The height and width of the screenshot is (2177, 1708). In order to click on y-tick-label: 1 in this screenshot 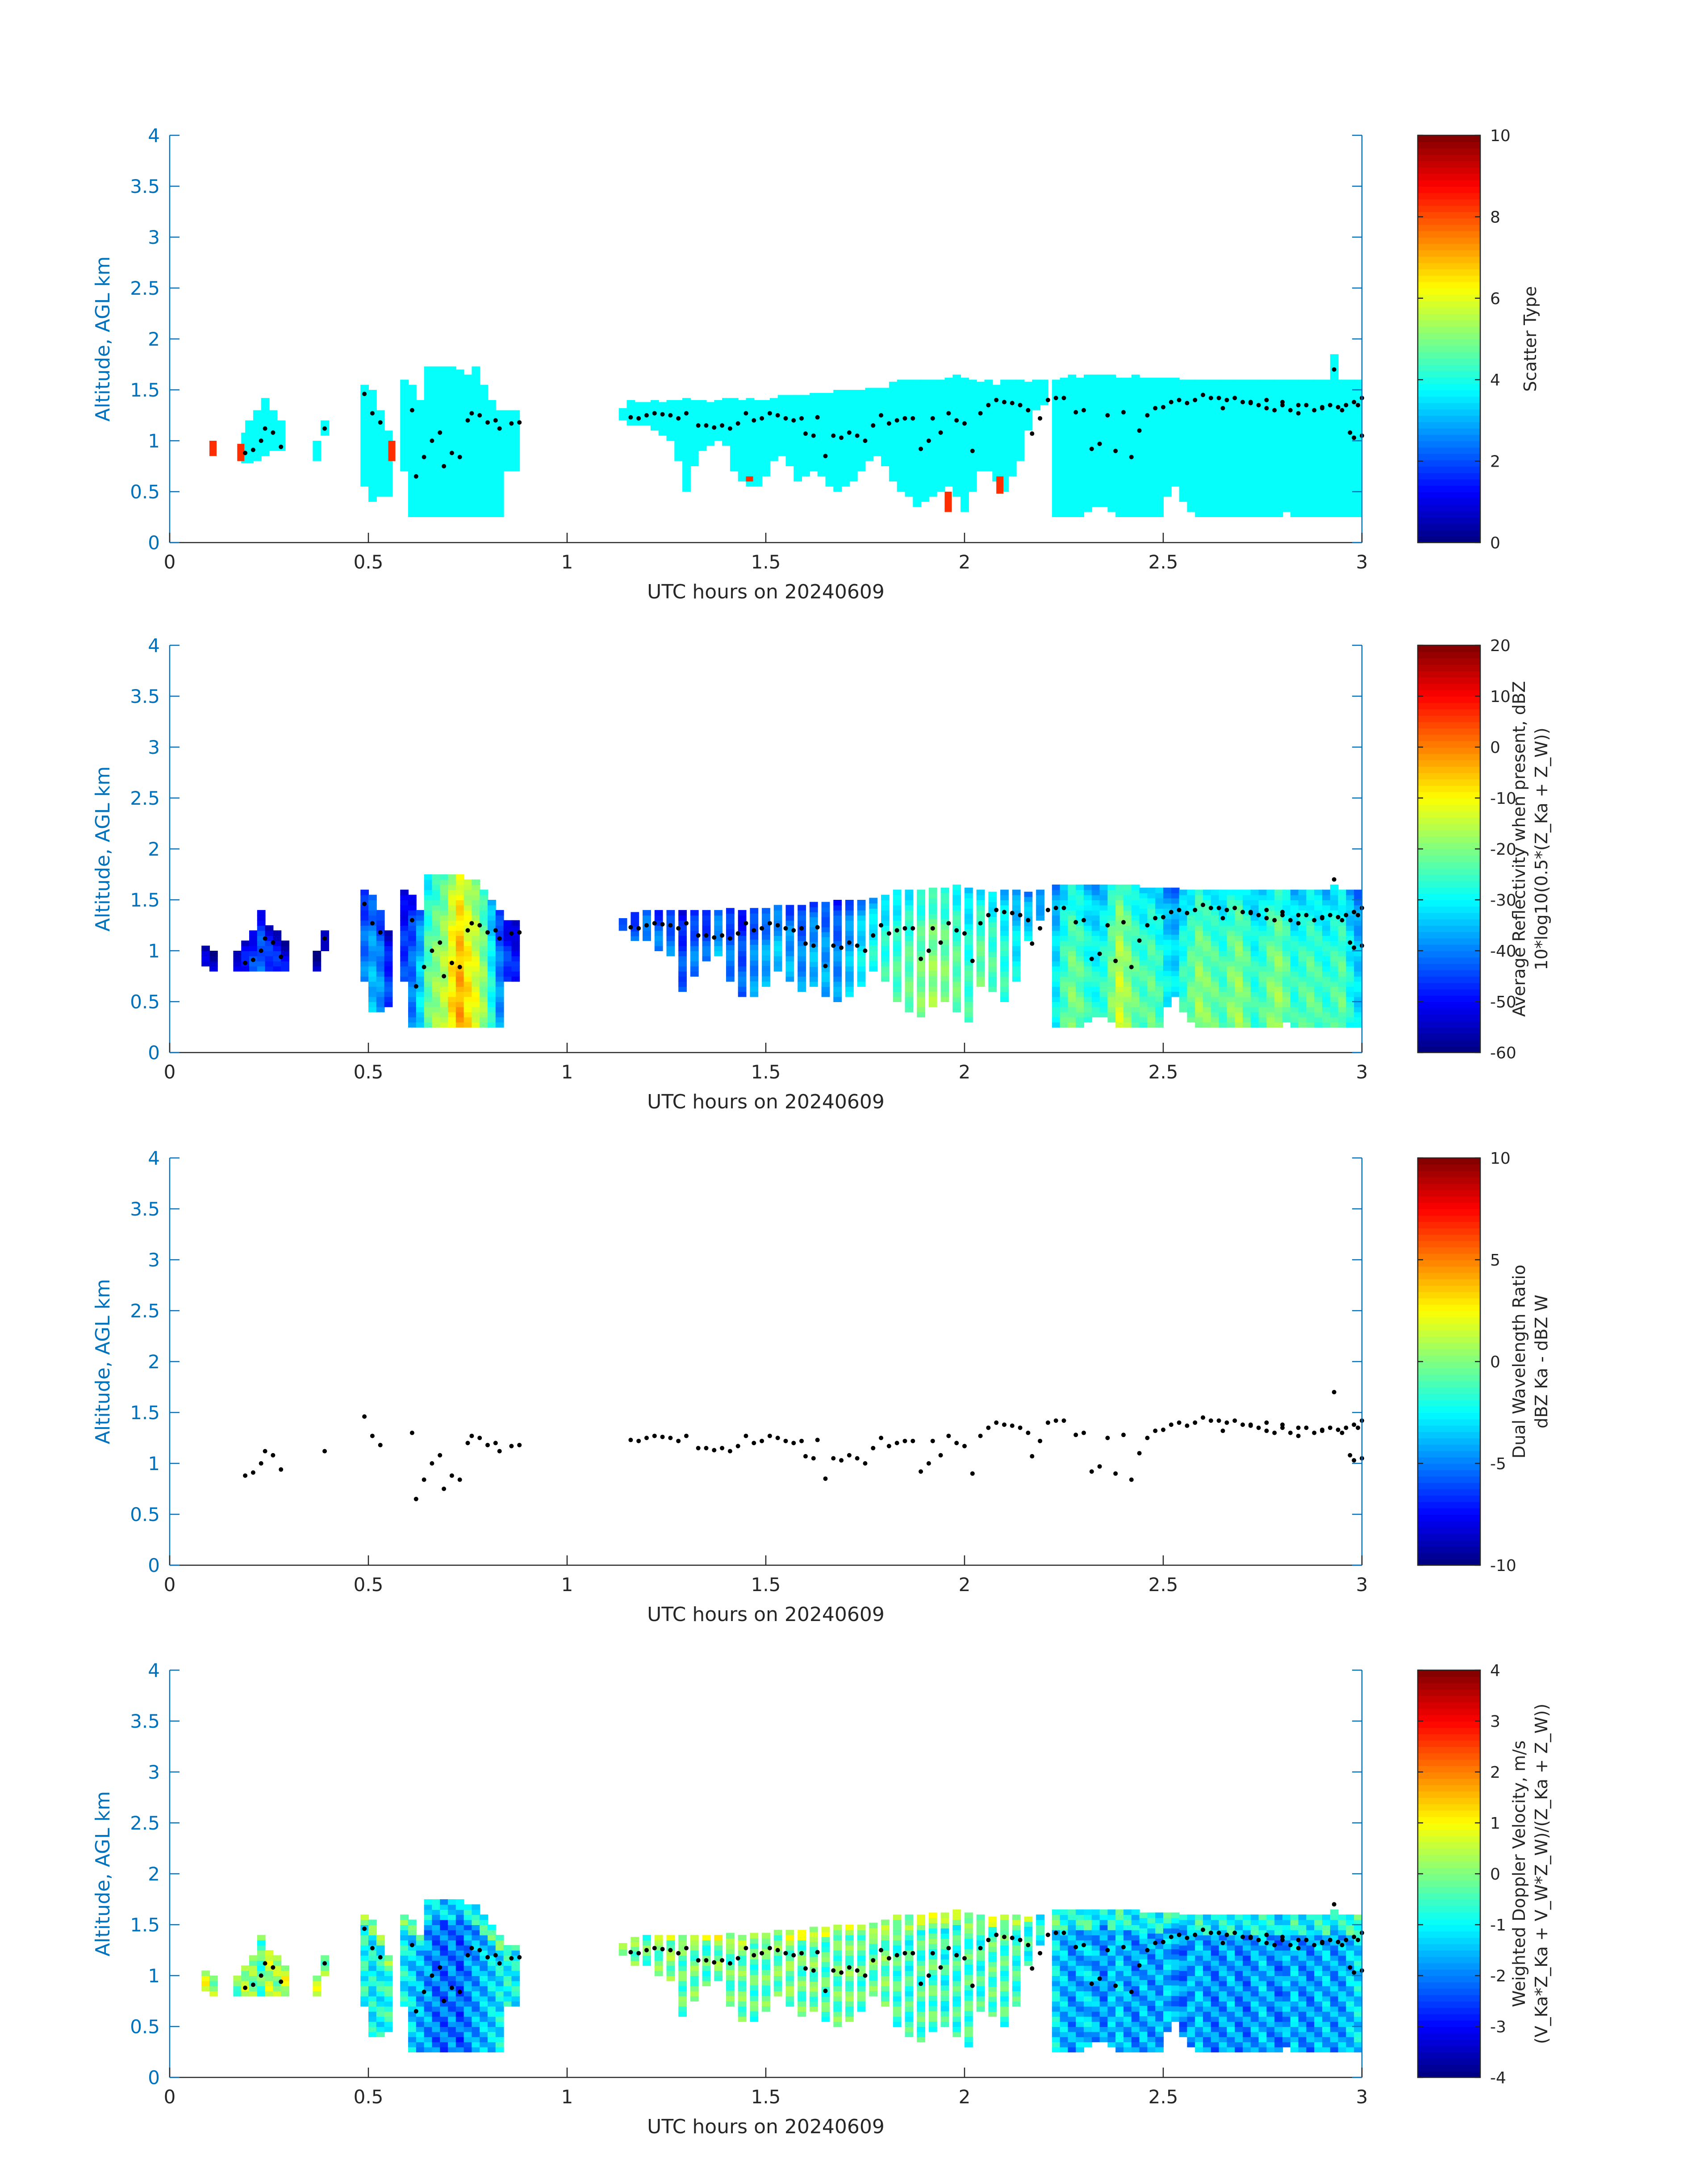, I will do `click(154, 441)`.